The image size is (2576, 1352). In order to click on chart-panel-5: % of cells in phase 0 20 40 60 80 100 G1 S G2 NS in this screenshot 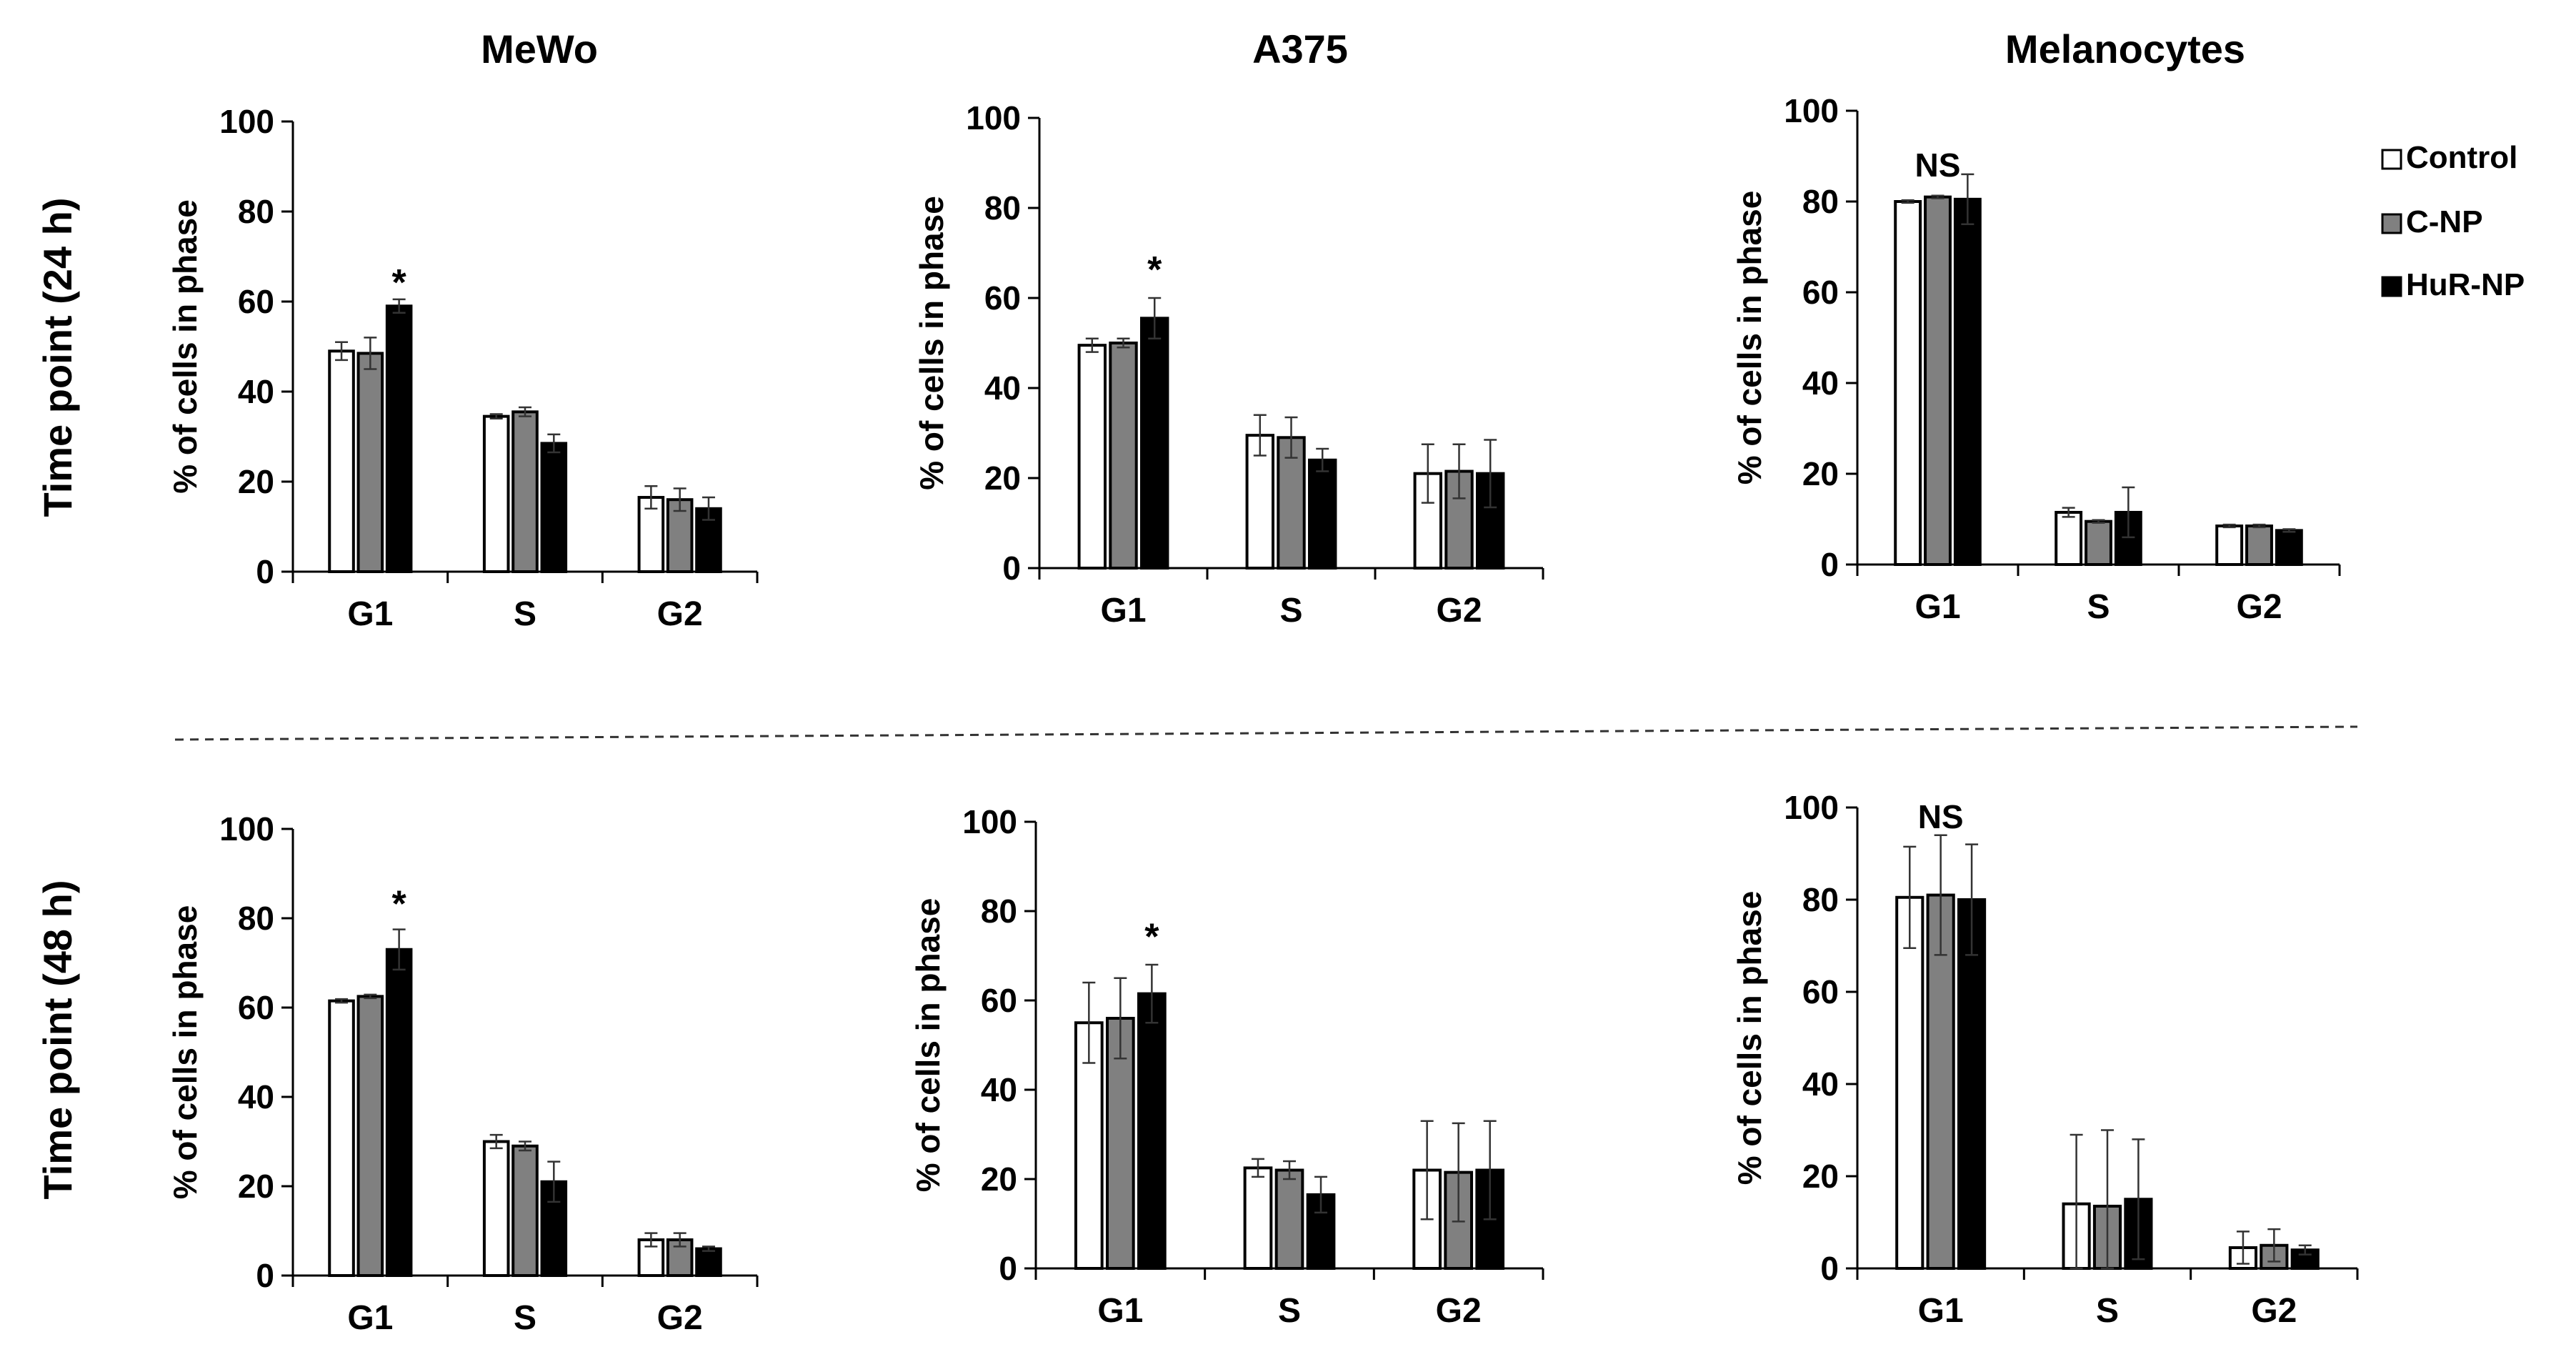, I will do `click(2045, 1059)`.